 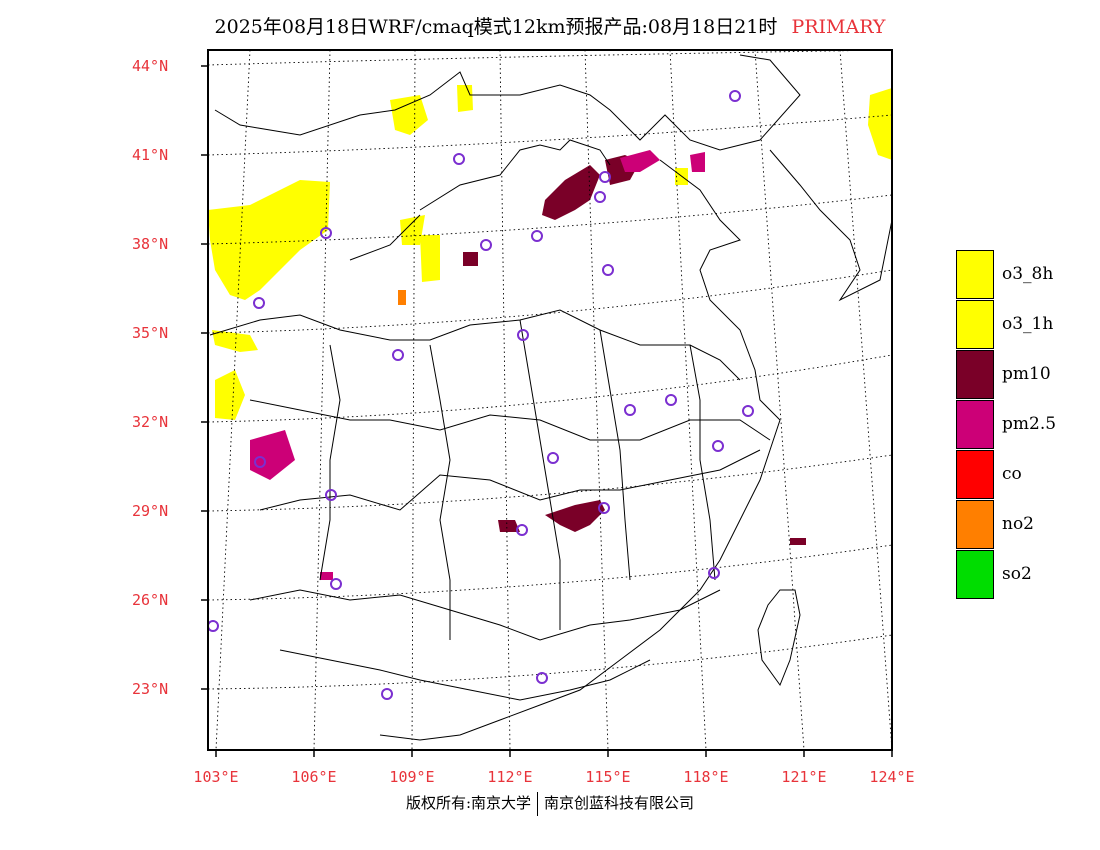 I want to click on lon-label: 124°E, so click(x=892, y=777).